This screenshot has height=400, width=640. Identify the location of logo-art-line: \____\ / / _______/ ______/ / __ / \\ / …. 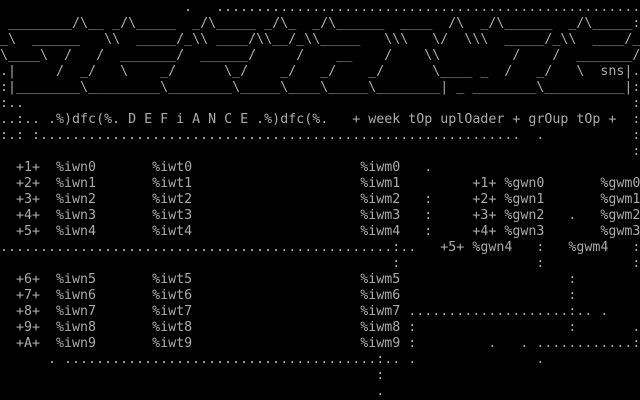
(320, 55).